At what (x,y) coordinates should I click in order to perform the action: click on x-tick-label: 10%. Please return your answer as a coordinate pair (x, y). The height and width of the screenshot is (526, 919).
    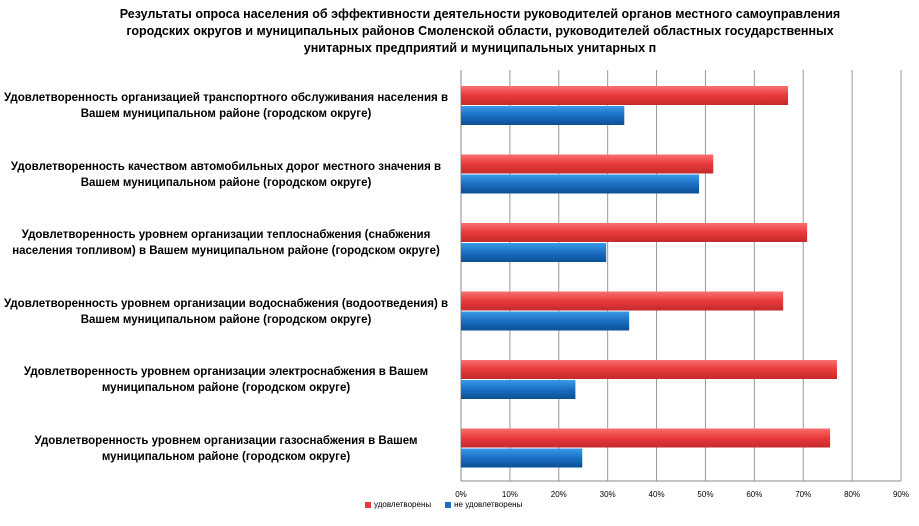
    Looking at the image, I should click on (510, 494).